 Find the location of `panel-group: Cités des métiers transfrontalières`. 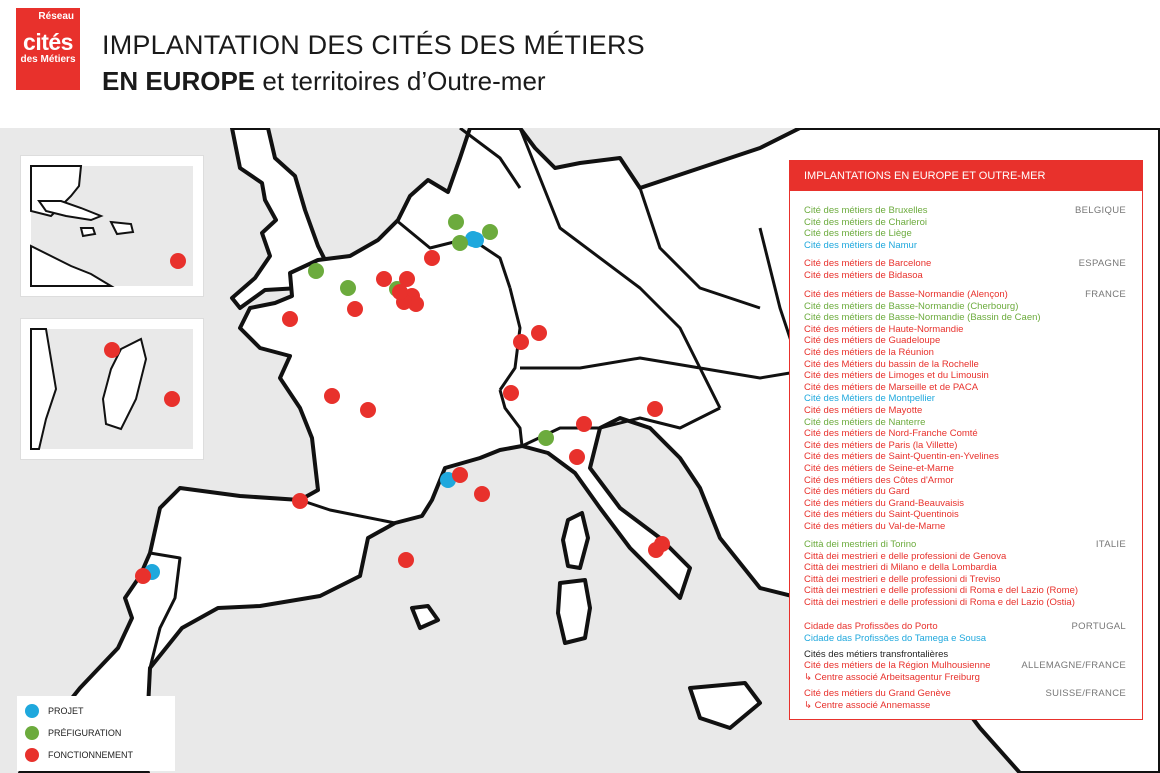

panel-group: Cités des métiers transfrontalières is located at coordinates (969, 655).